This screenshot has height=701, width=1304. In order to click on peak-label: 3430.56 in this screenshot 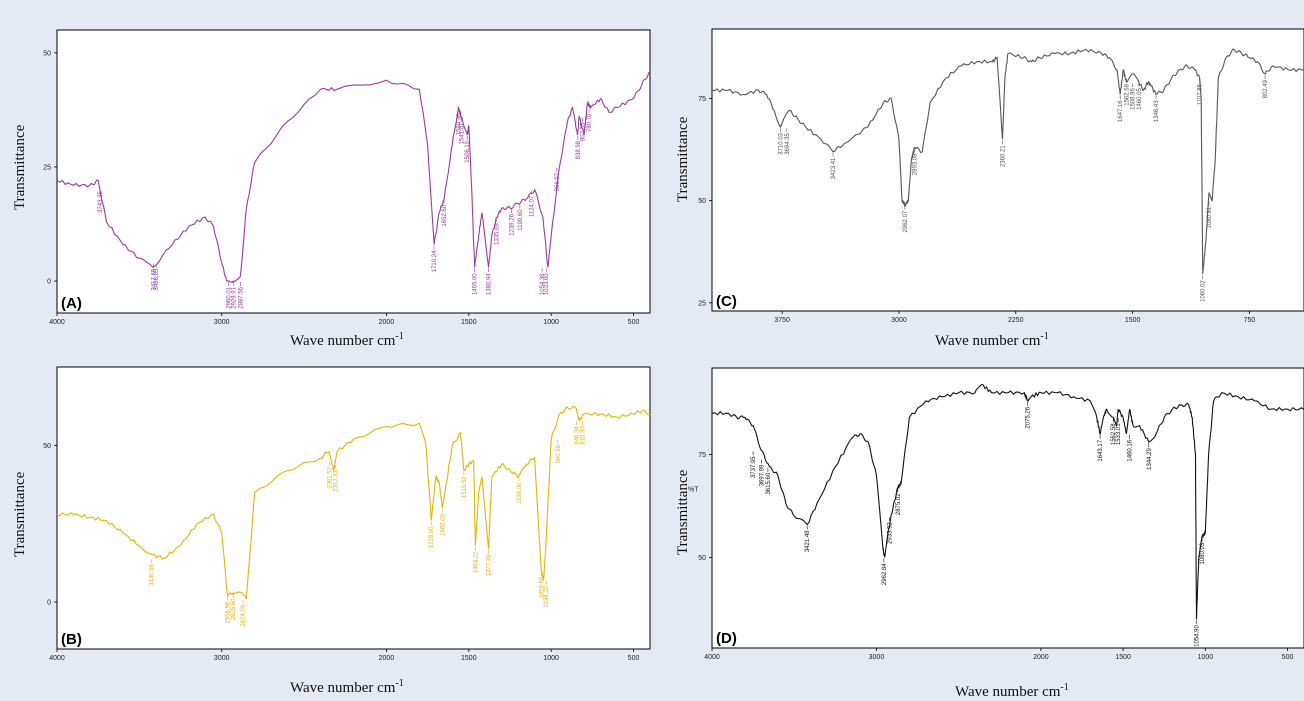, I will do `click(153, 574)`.